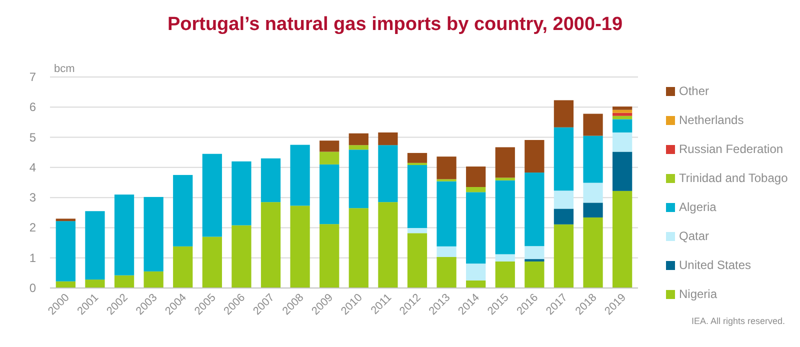 The height and width of the screenshot is (347, 800). What do you see at coordinates (32, 167) in the screenshot?
I see `y-tick-label: 4` at bounding box center [32, 167].